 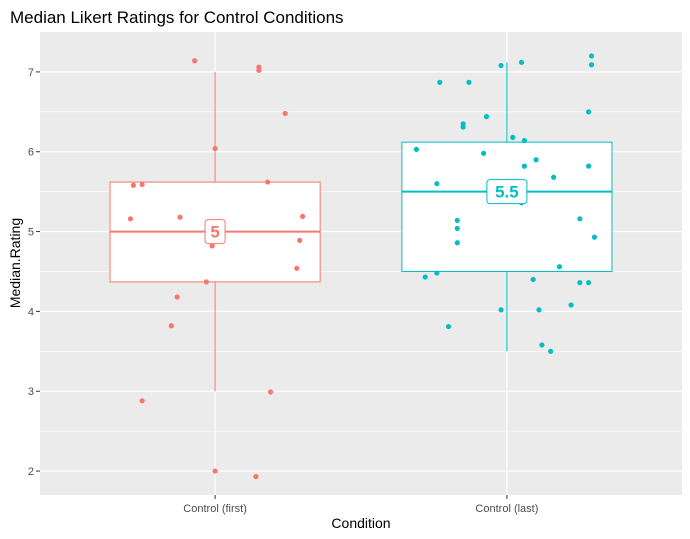 What do you see at coordinates (31, 233) in the screenshot?
I see `y-tick-label: 5` at bounding box center [31, 233].